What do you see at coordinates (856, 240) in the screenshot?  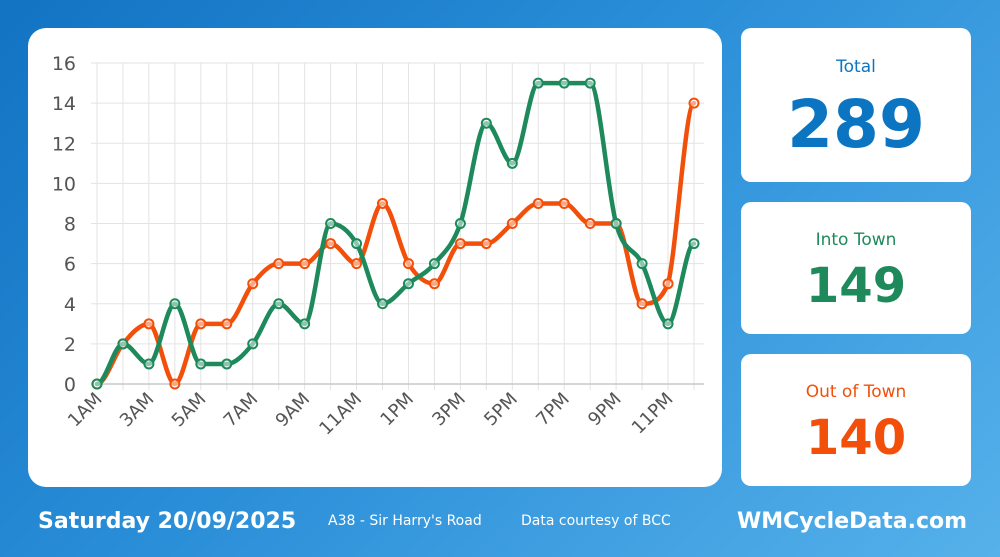 I see `into-town-label: Into Town` at bounding box center [856, 240].